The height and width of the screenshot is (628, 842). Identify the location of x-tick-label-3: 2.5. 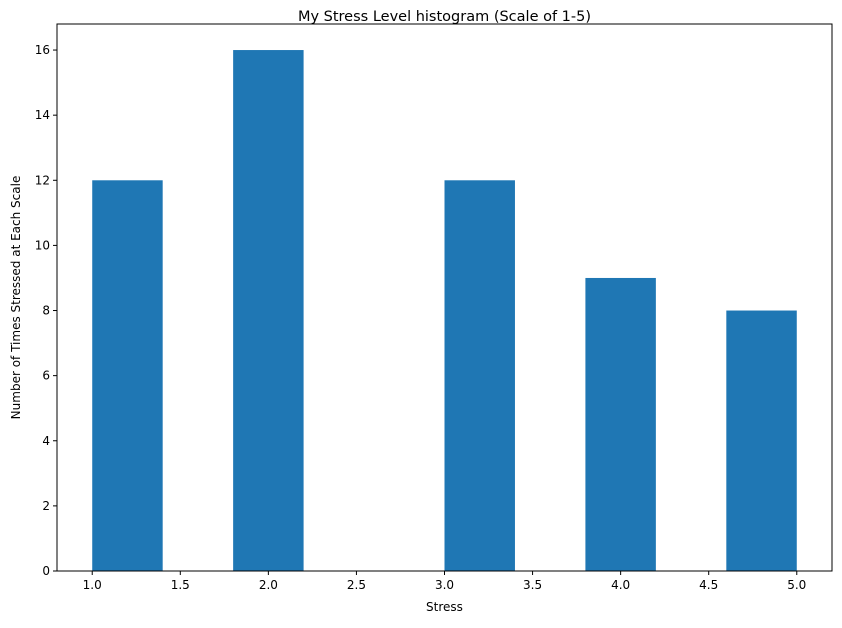
(356, 585).